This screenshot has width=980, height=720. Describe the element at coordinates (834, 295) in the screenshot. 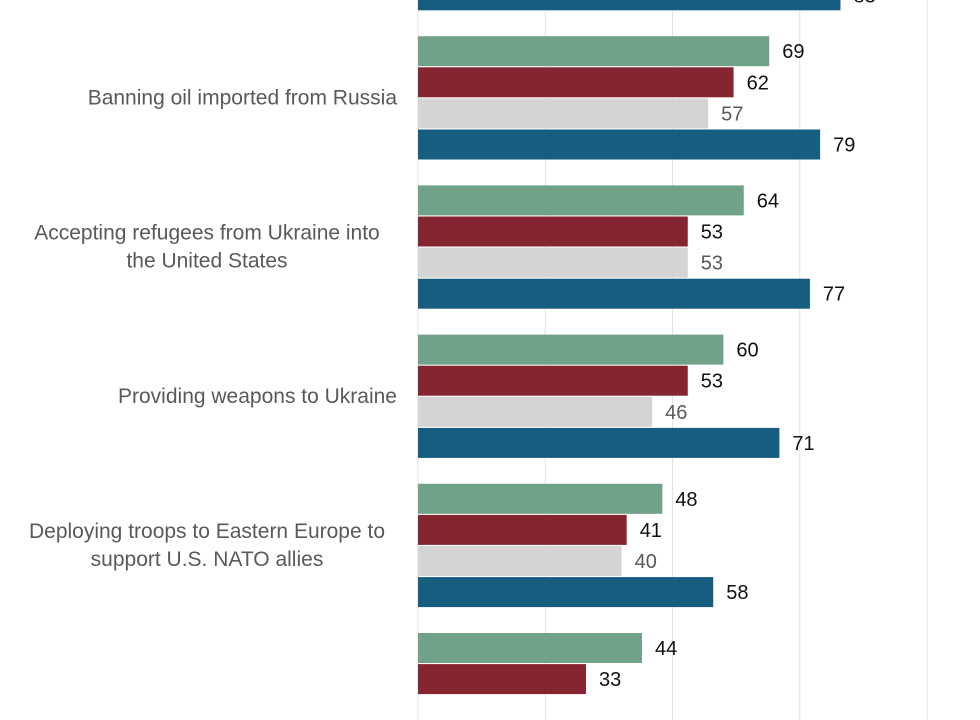

I see `value-label: 77` at that location.